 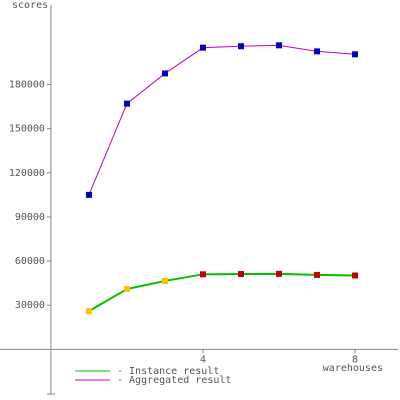 What do you see at coordinates (353, 368) in the screenshot?
I see `x-axis-label: warehouses` at bounding box center [353, 368].